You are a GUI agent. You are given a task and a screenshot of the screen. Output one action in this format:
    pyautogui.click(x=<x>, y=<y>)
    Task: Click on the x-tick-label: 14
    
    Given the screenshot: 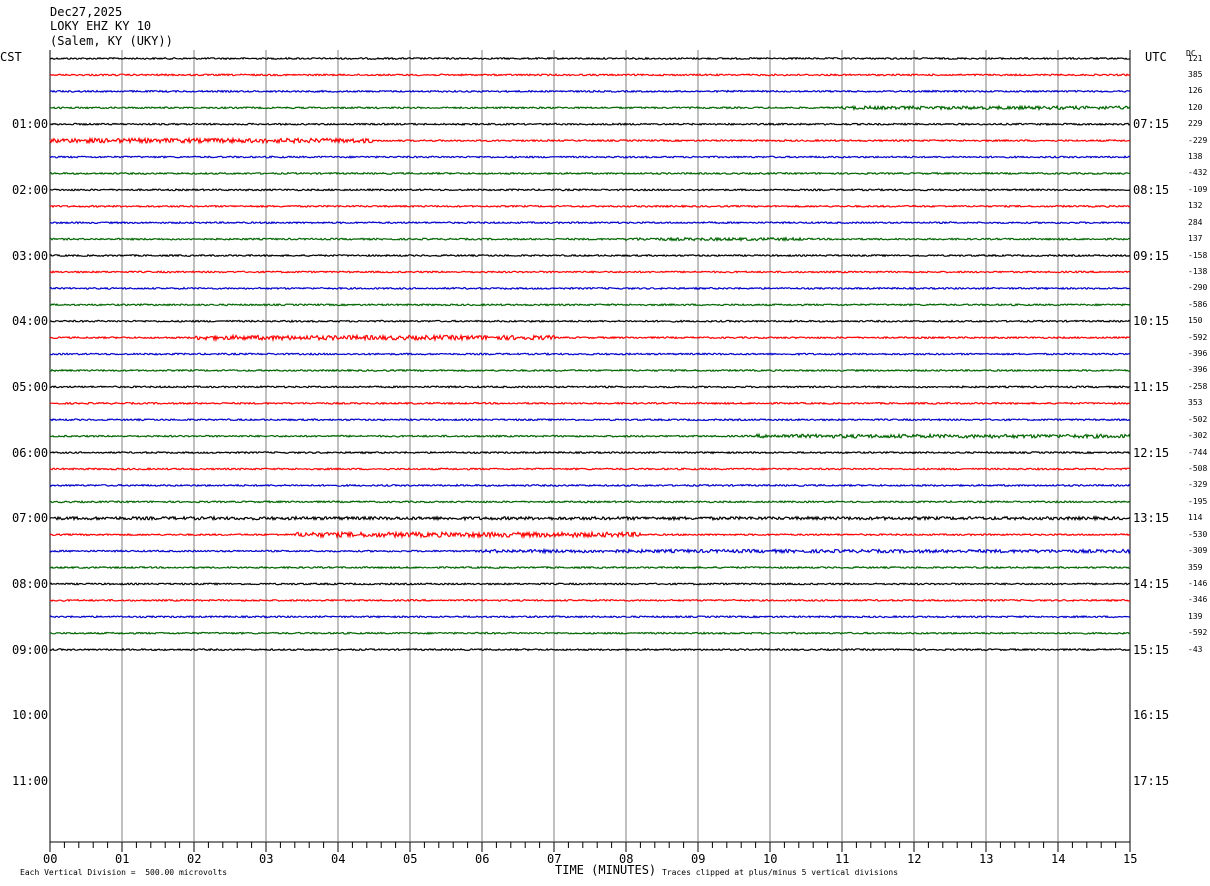 What is the action you would take?
    pyautogui.click(x=1058, y=859)
    